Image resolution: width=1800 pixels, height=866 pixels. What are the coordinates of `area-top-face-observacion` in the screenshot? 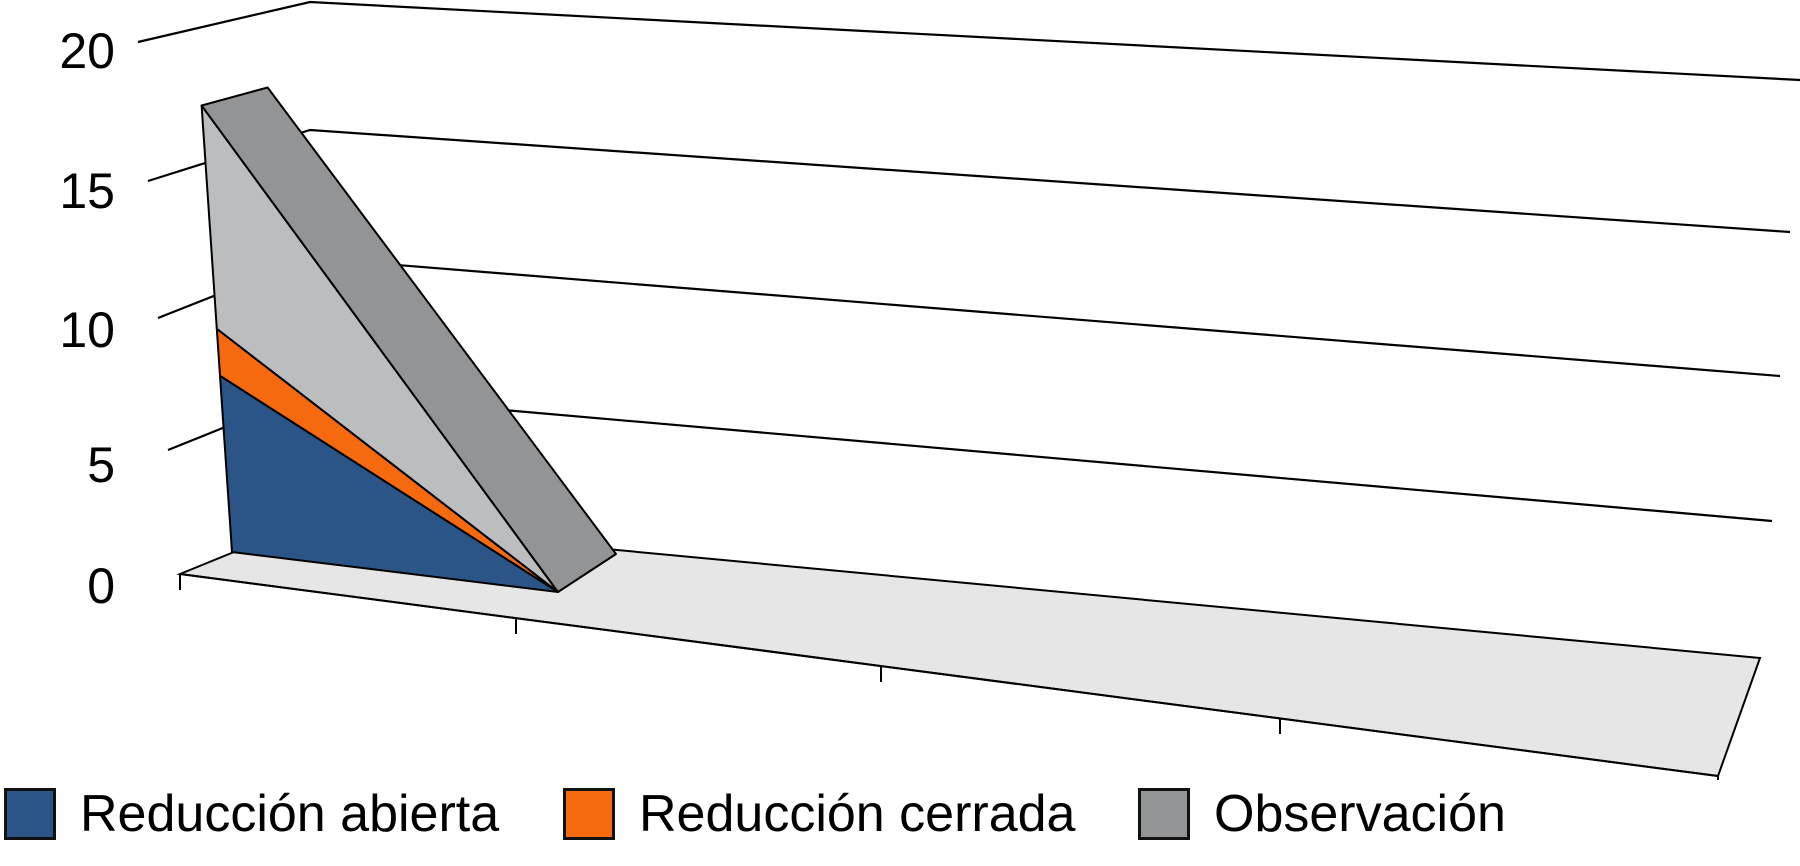 It's located at (408, 339).